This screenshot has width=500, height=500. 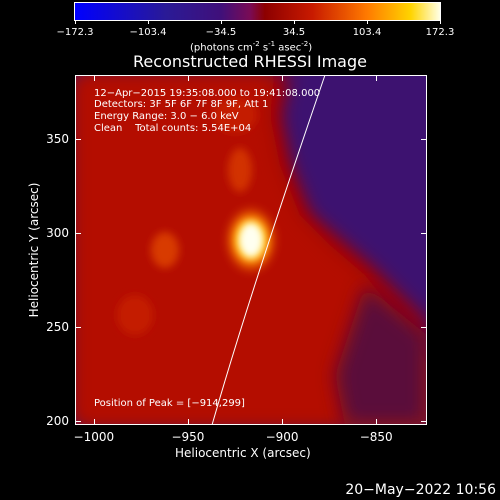 I want to click on colorbar-tick-label: −172.3, so click(x=75, y=32).